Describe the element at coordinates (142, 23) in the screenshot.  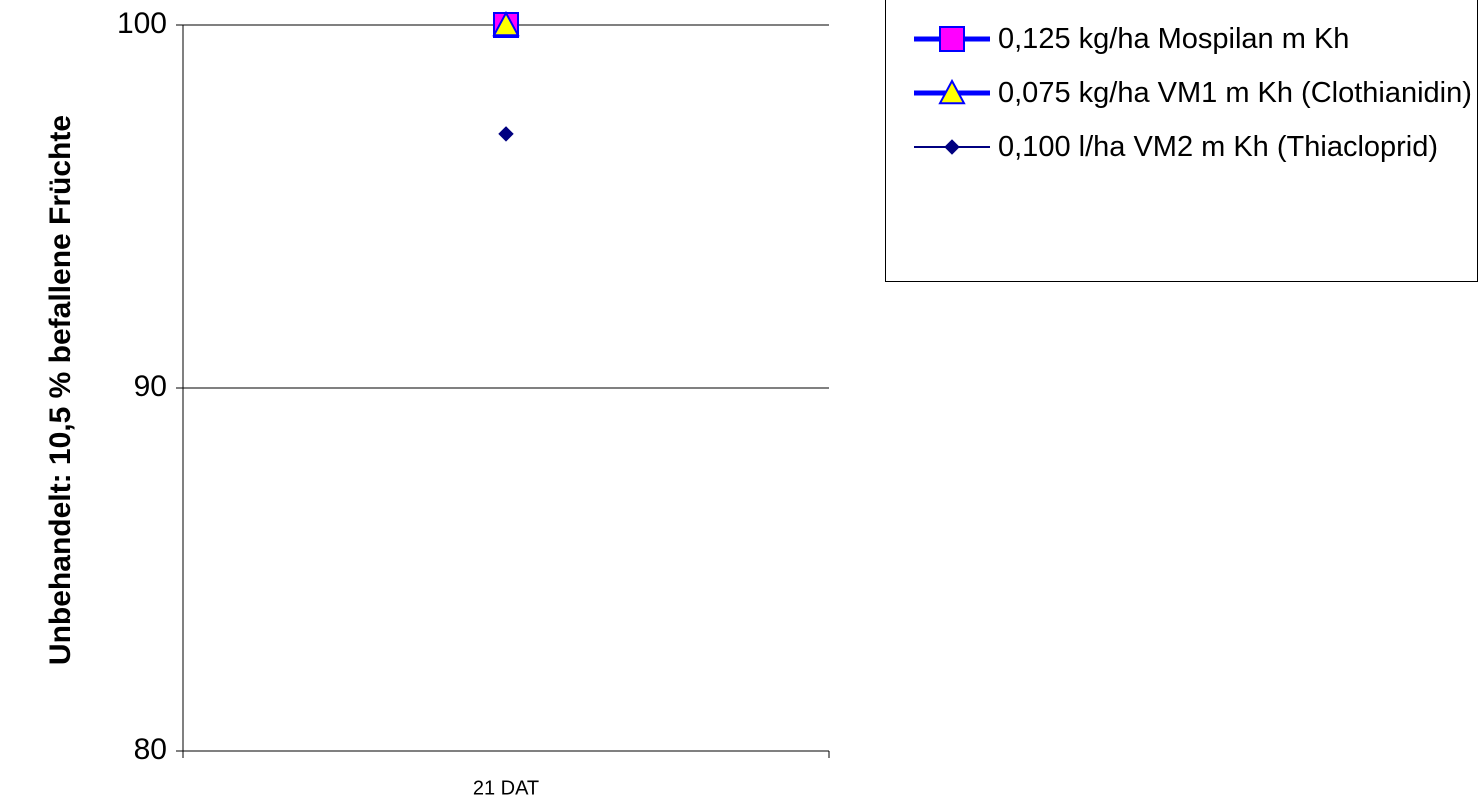
I see `y-tick-label: 100` at that location.